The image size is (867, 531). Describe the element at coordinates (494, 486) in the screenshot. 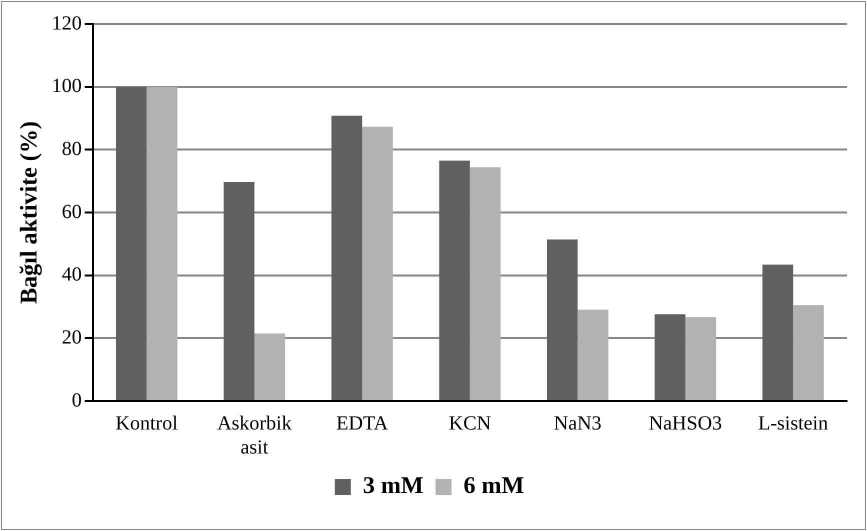

I see `legend-label: 6 mM` at that location.